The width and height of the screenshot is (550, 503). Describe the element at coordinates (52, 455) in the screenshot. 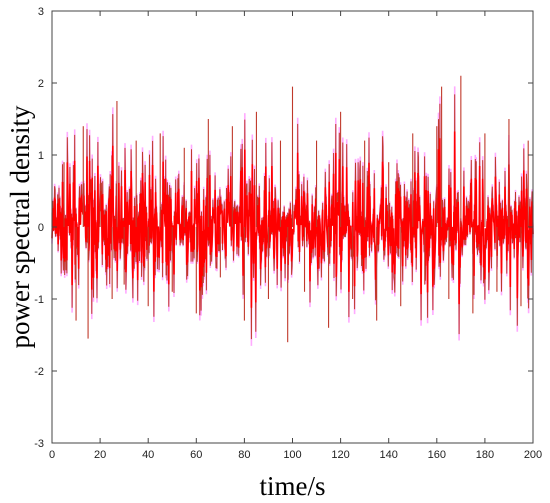

I see `x-tick-label: 0` at that location.